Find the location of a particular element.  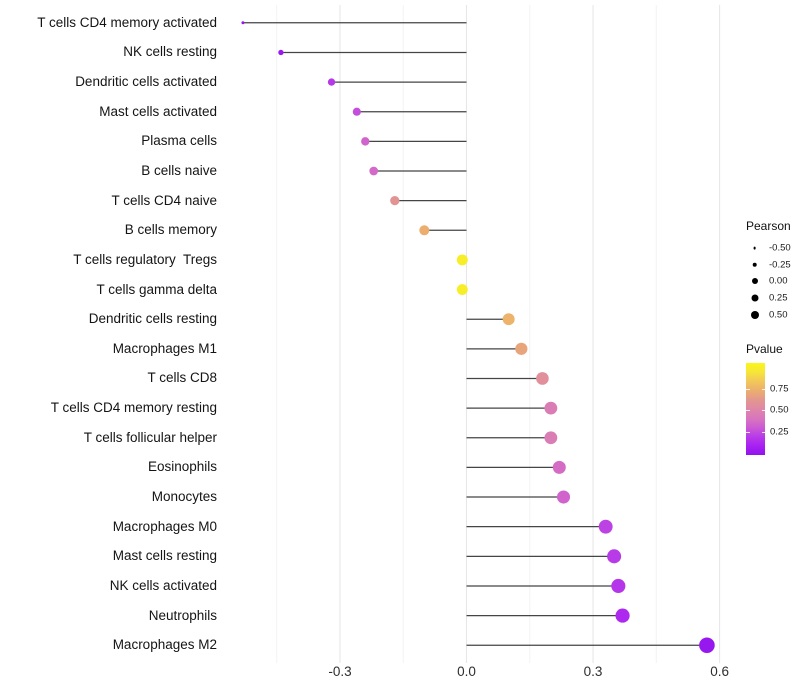

size-legend-entry: -0.50 is located at coordinates (773, 248).